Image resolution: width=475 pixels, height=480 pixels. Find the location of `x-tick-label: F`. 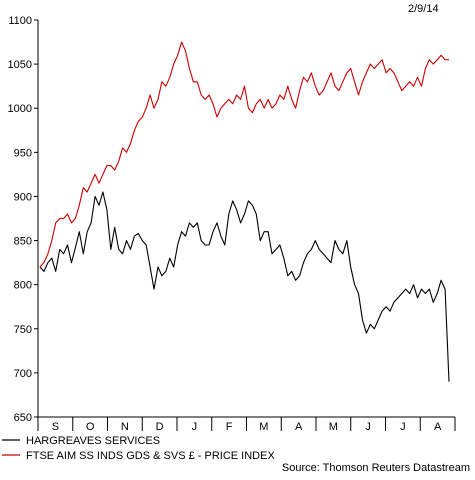

x-tick-label: F is located at coordinates (229, 427).